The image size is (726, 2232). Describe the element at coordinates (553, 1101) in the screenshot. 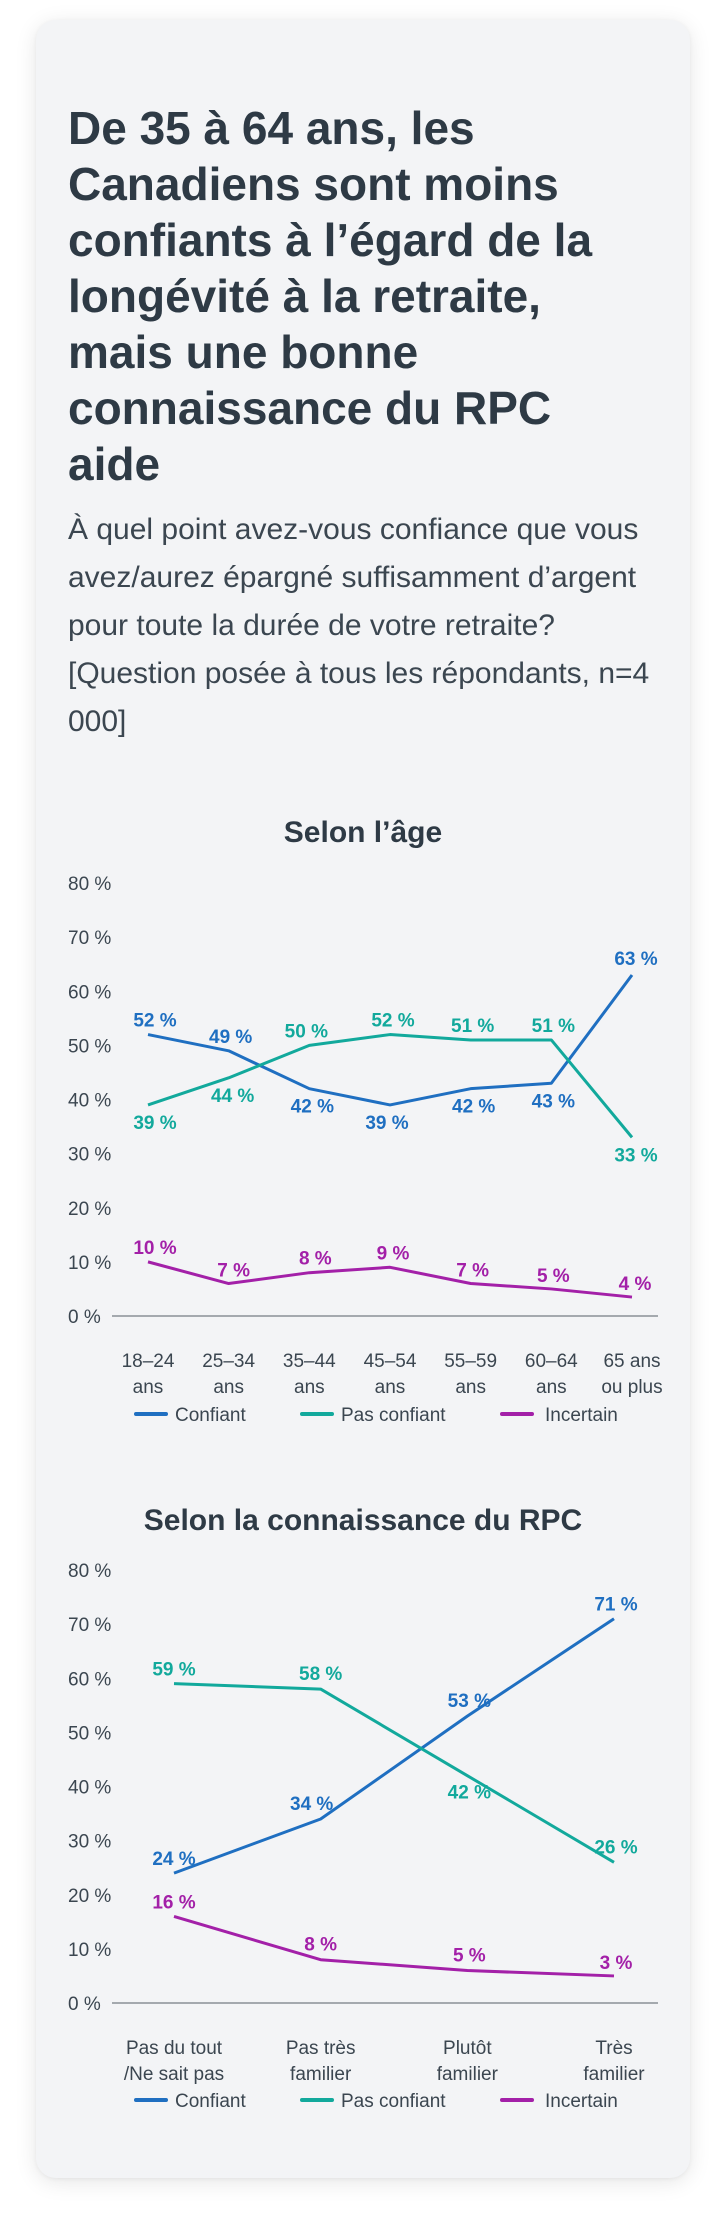

I see `data-label-confiant: 43 %` at that location.